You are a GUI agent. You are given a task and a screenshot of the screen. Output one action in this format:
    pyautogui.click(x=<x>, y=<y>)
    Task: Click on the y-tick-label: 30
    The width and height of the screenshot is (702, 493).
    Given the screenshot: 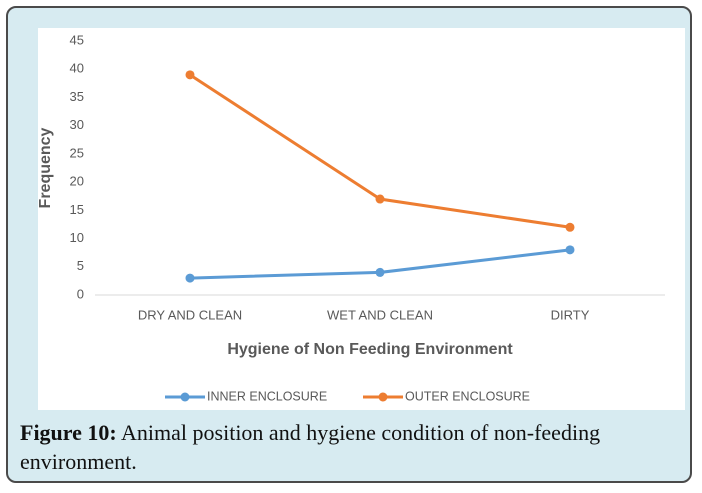 What is the action you would take?
    pyautogui.click(x=77, y=124)
    